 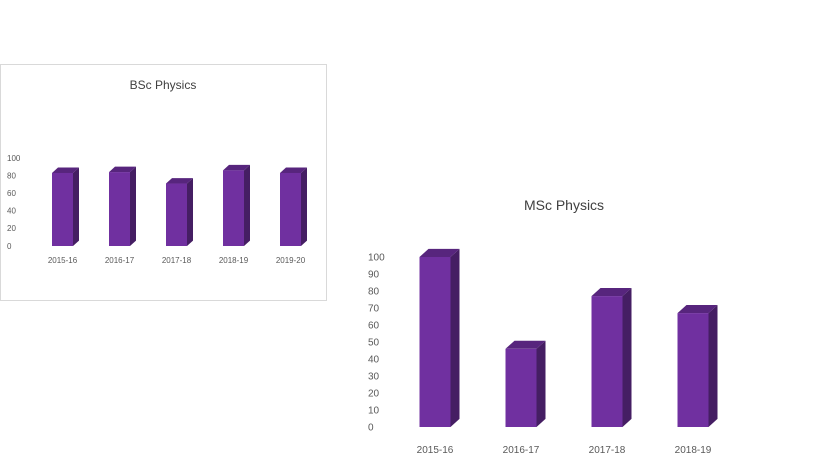 What do you see at coordinates (374, 377) in the screenshot?
I see `msc-y-tick-label: 30` at bounding box center [374, 377].